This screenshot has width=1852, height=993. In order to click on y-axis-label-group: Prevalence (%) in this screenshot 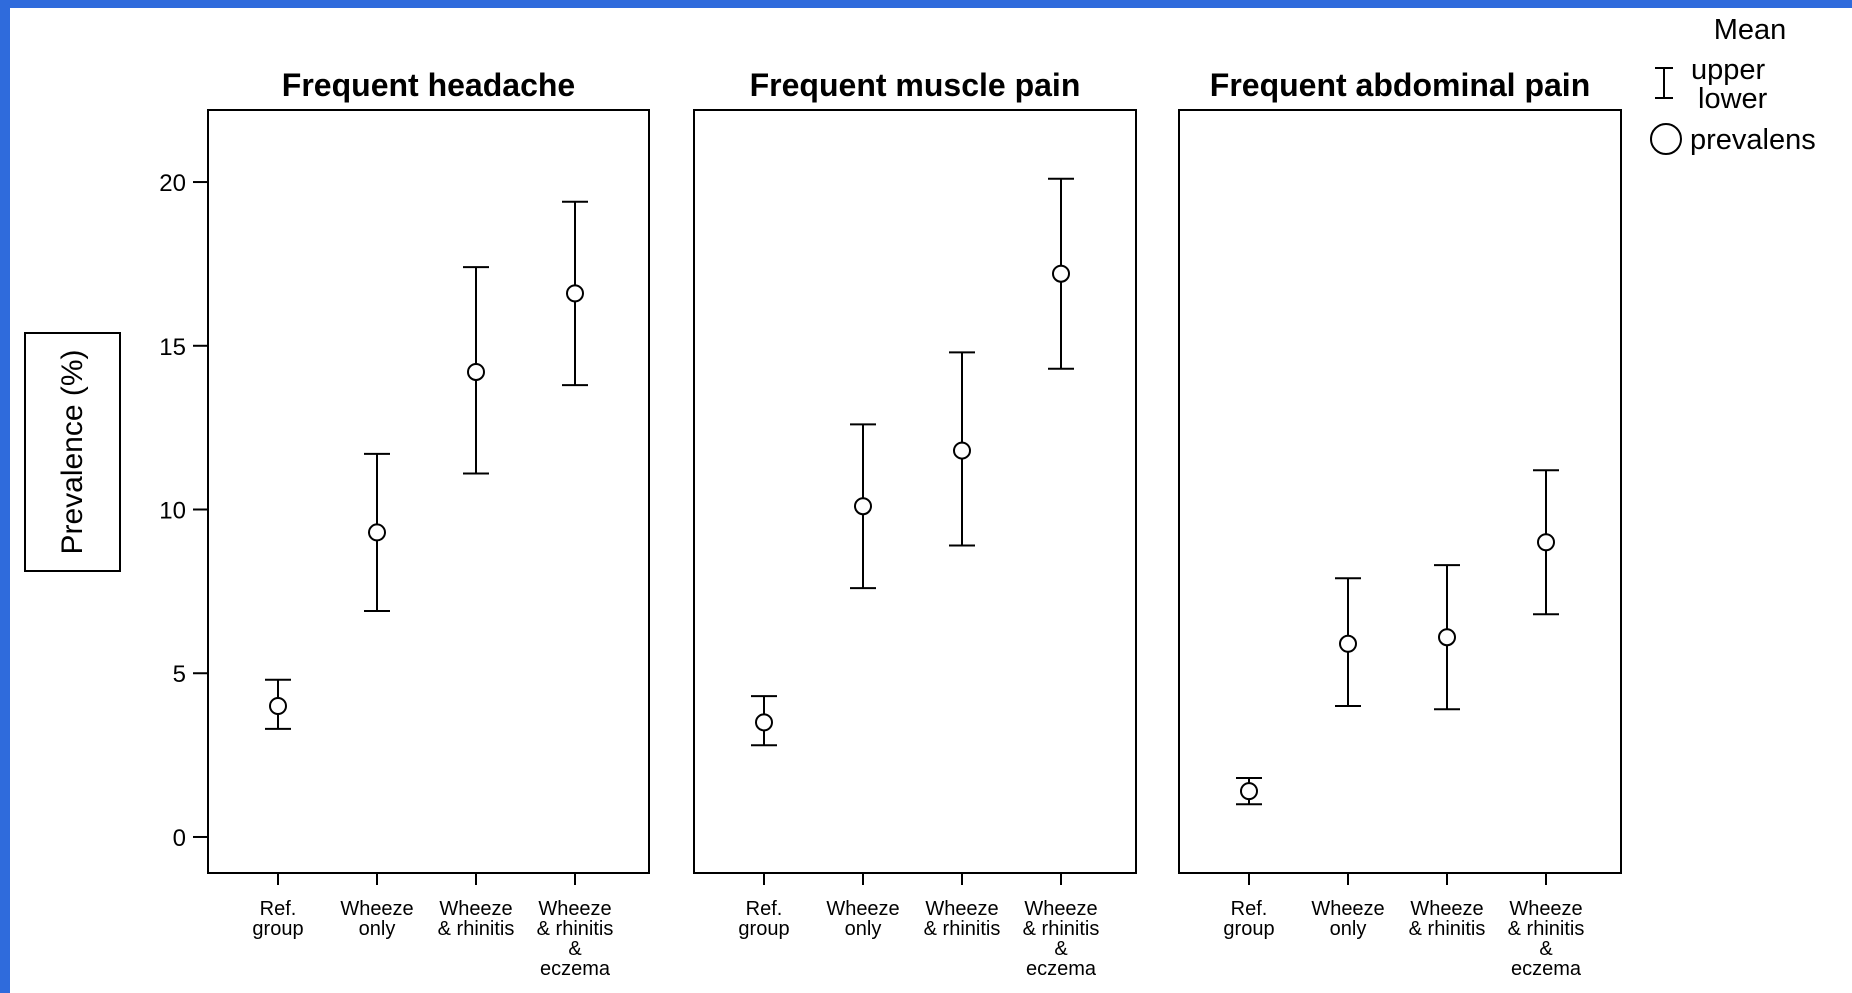, I will do `click(72, 452)`.